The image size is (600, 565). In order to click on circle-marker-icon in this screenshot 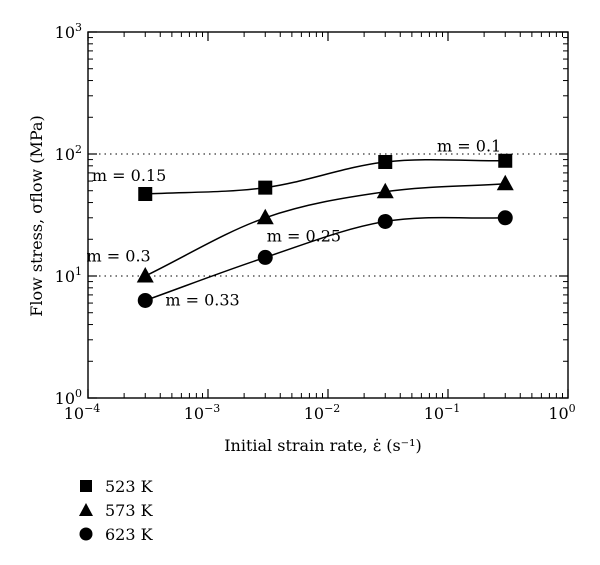, I will do `click(86, 534)`.